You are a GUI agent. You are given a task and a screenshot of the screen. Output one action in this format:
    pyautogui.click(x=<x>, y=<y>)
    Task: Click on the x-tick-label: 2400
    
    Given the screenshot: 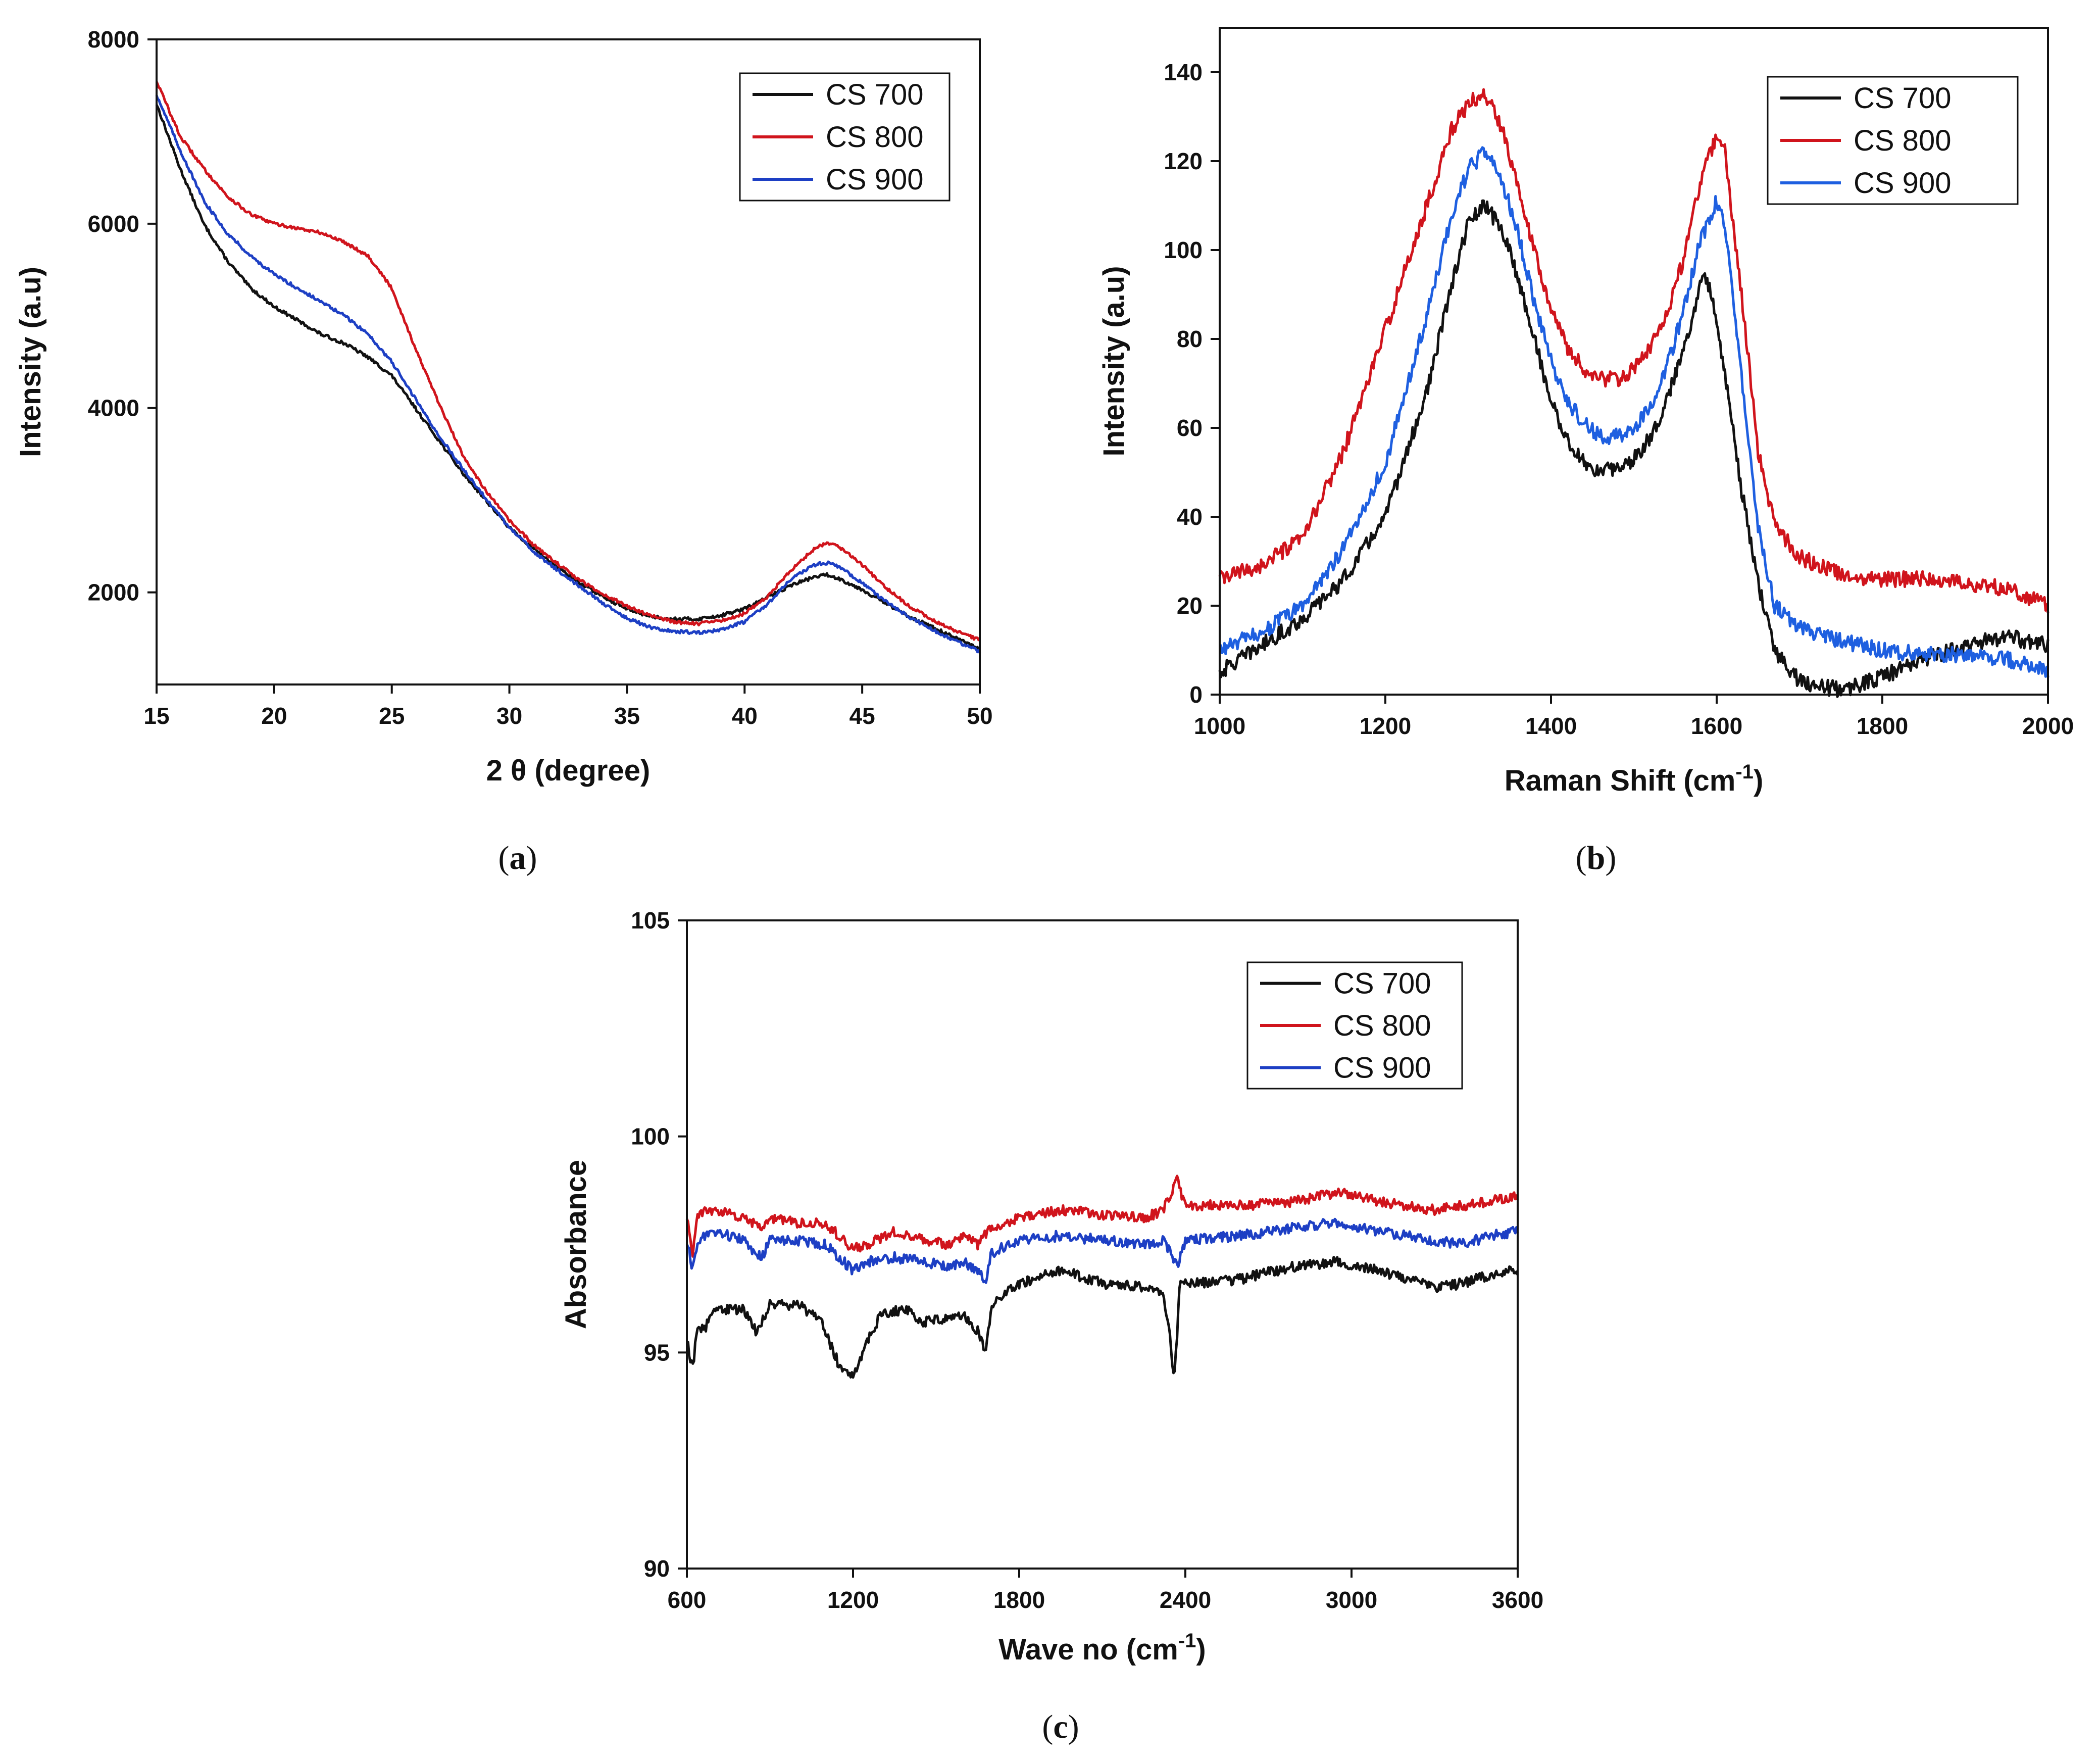 What is the action you would take?
    pyautogui.click(x=1185, y=1600)
    